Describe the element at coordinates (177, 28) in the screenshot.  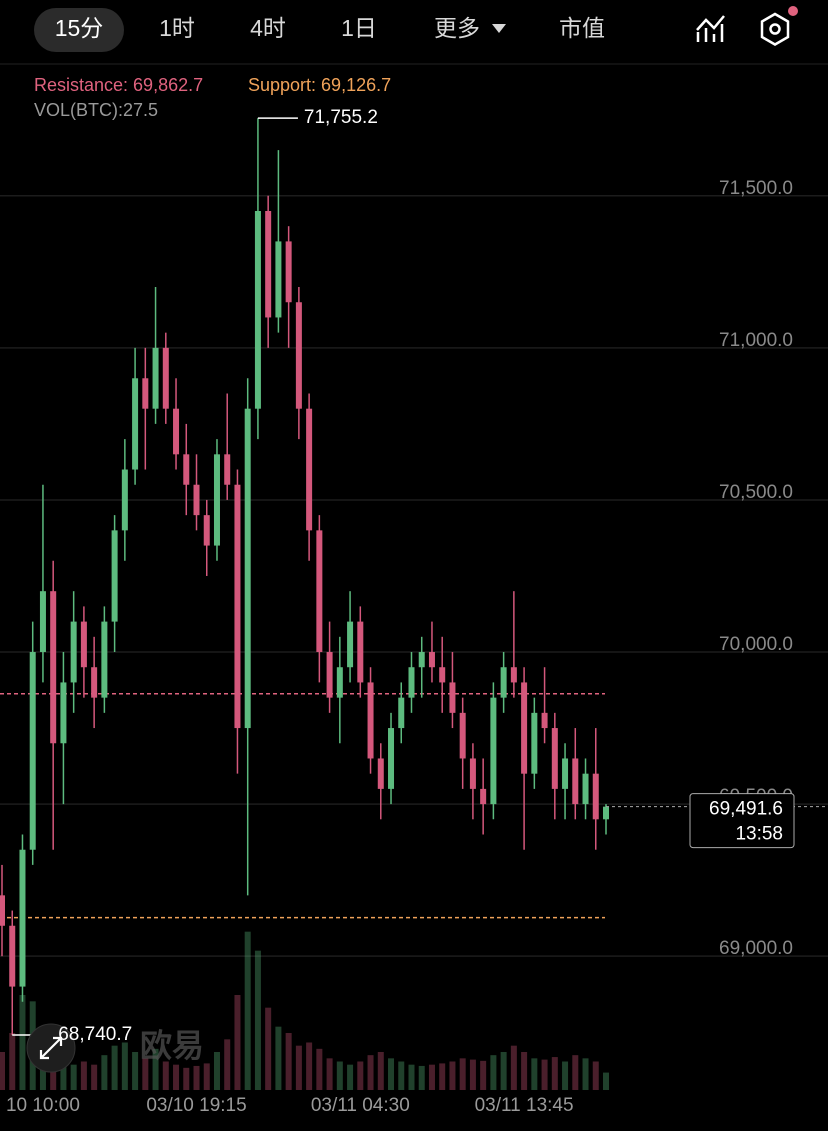
I see `tab: 1时` at that location.